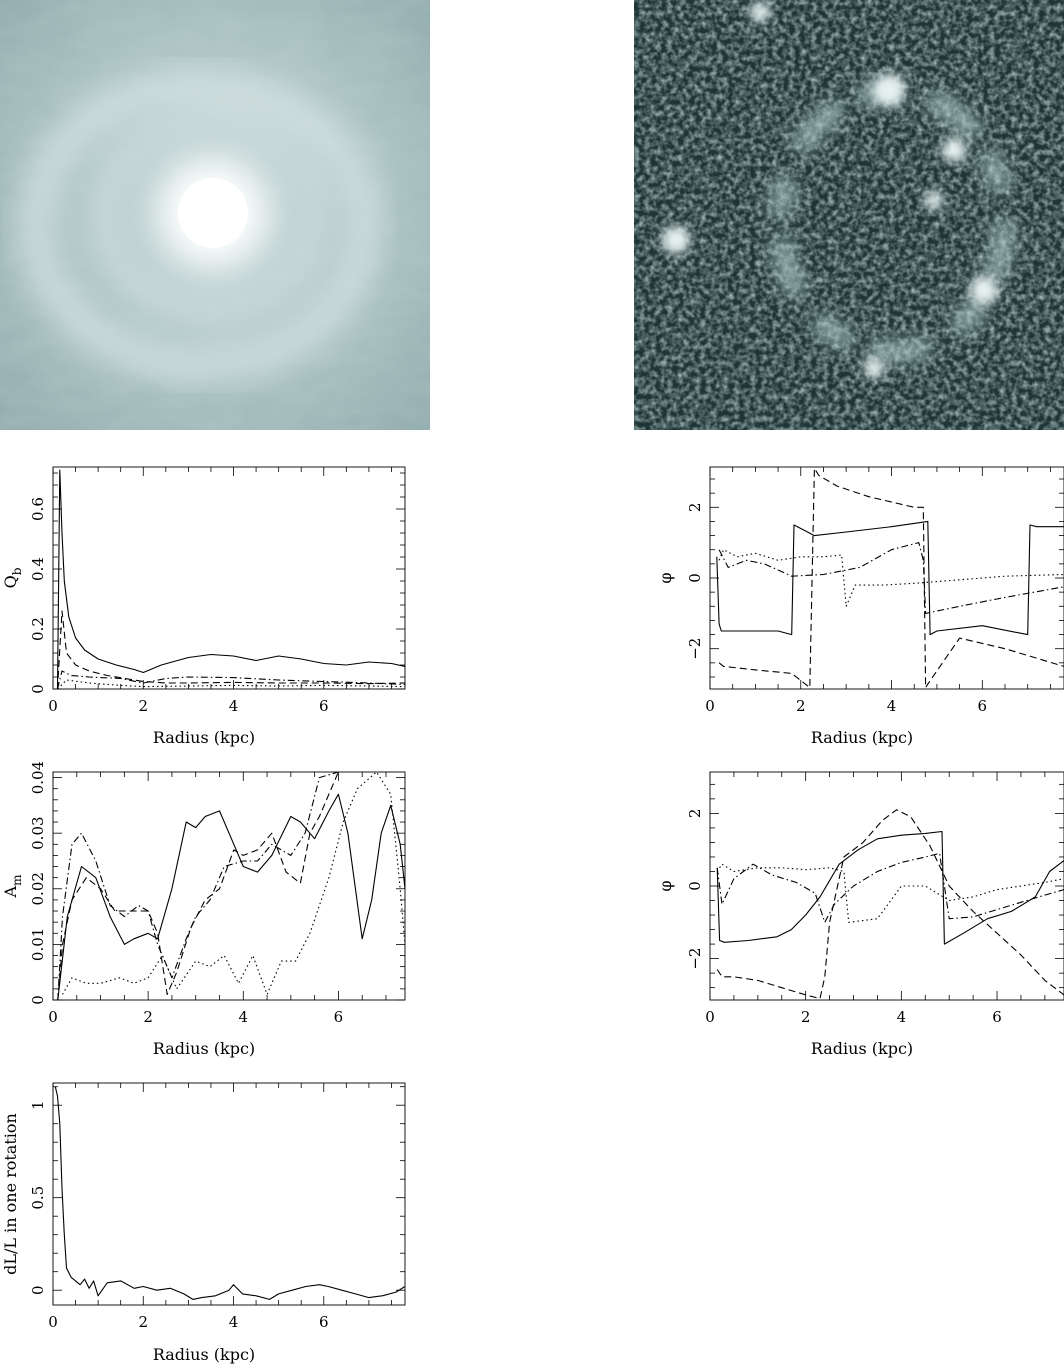 The image size is (1064, 1369). I want to click on y-tick-label: 0.5, so click(38, 1198).